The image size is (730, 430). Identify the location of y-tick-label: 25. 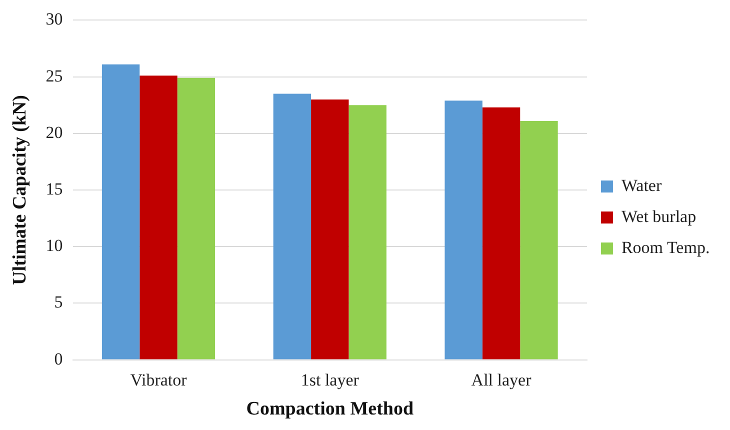
(54, 76).